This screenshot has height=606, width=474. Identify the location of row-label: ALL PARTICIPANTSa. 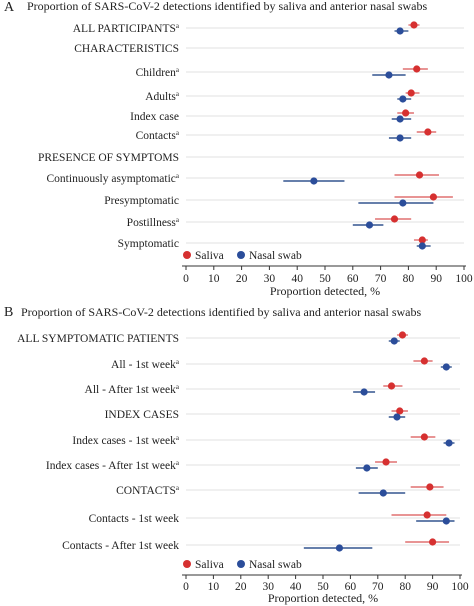
(126, 28).